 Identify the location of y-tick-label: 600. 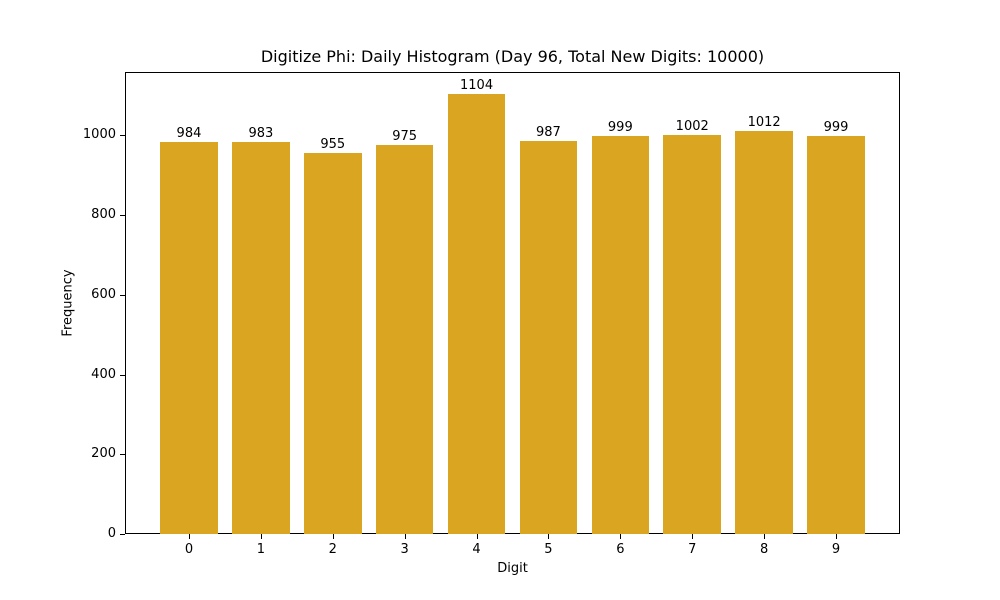
(103, 294).